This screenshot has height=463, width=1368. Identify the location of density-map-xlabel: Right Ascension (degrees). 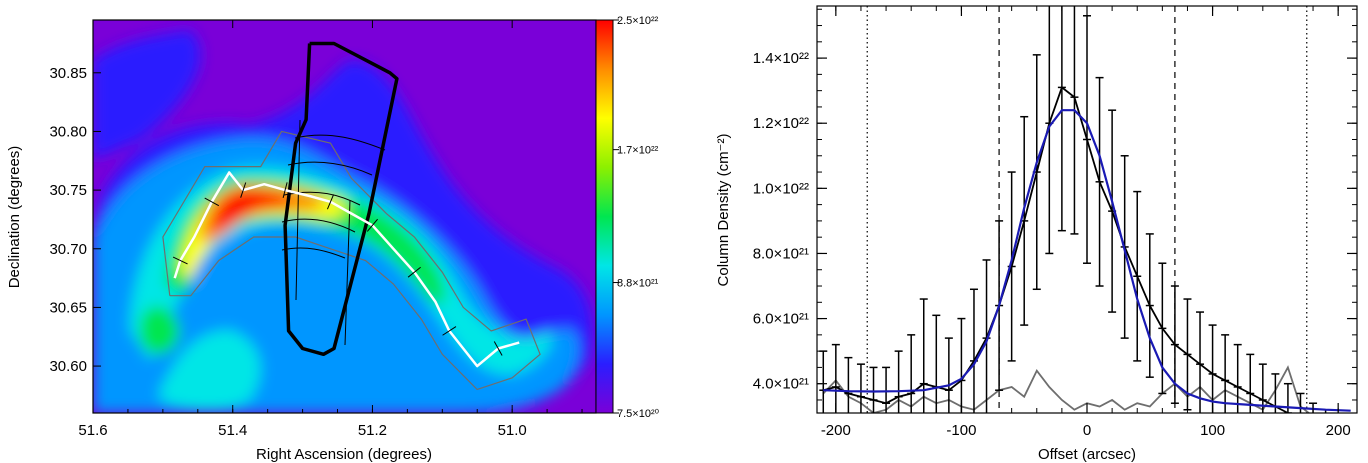
(344, 454).